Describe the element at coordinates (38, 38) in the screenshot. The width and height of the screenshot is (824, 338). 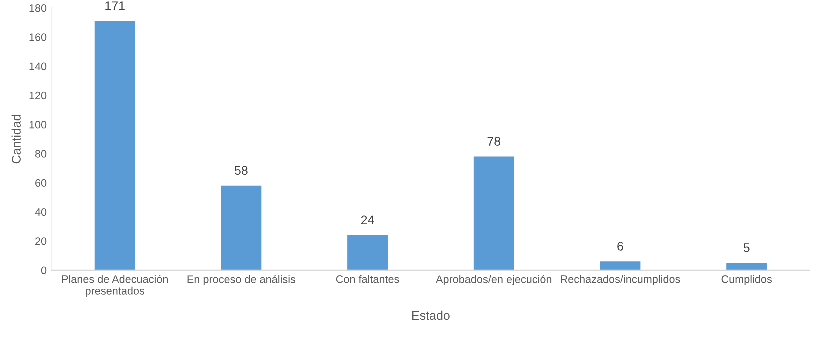
I see `y-tick-label: 160` at that location.